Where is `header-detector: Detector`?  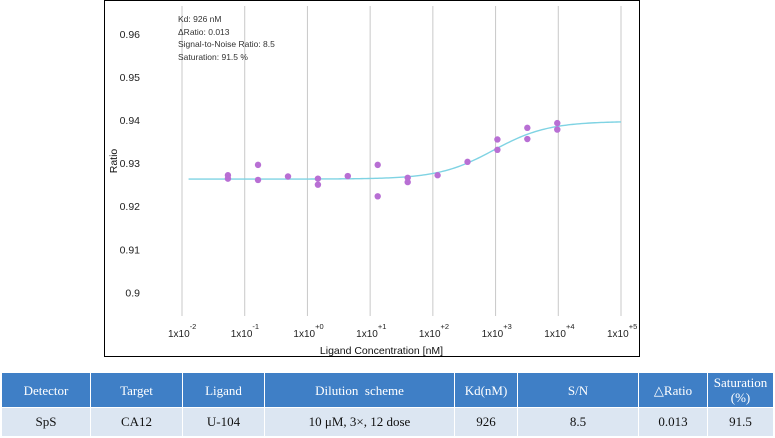 header-detector: Detector is located at coordinates (46, 390).